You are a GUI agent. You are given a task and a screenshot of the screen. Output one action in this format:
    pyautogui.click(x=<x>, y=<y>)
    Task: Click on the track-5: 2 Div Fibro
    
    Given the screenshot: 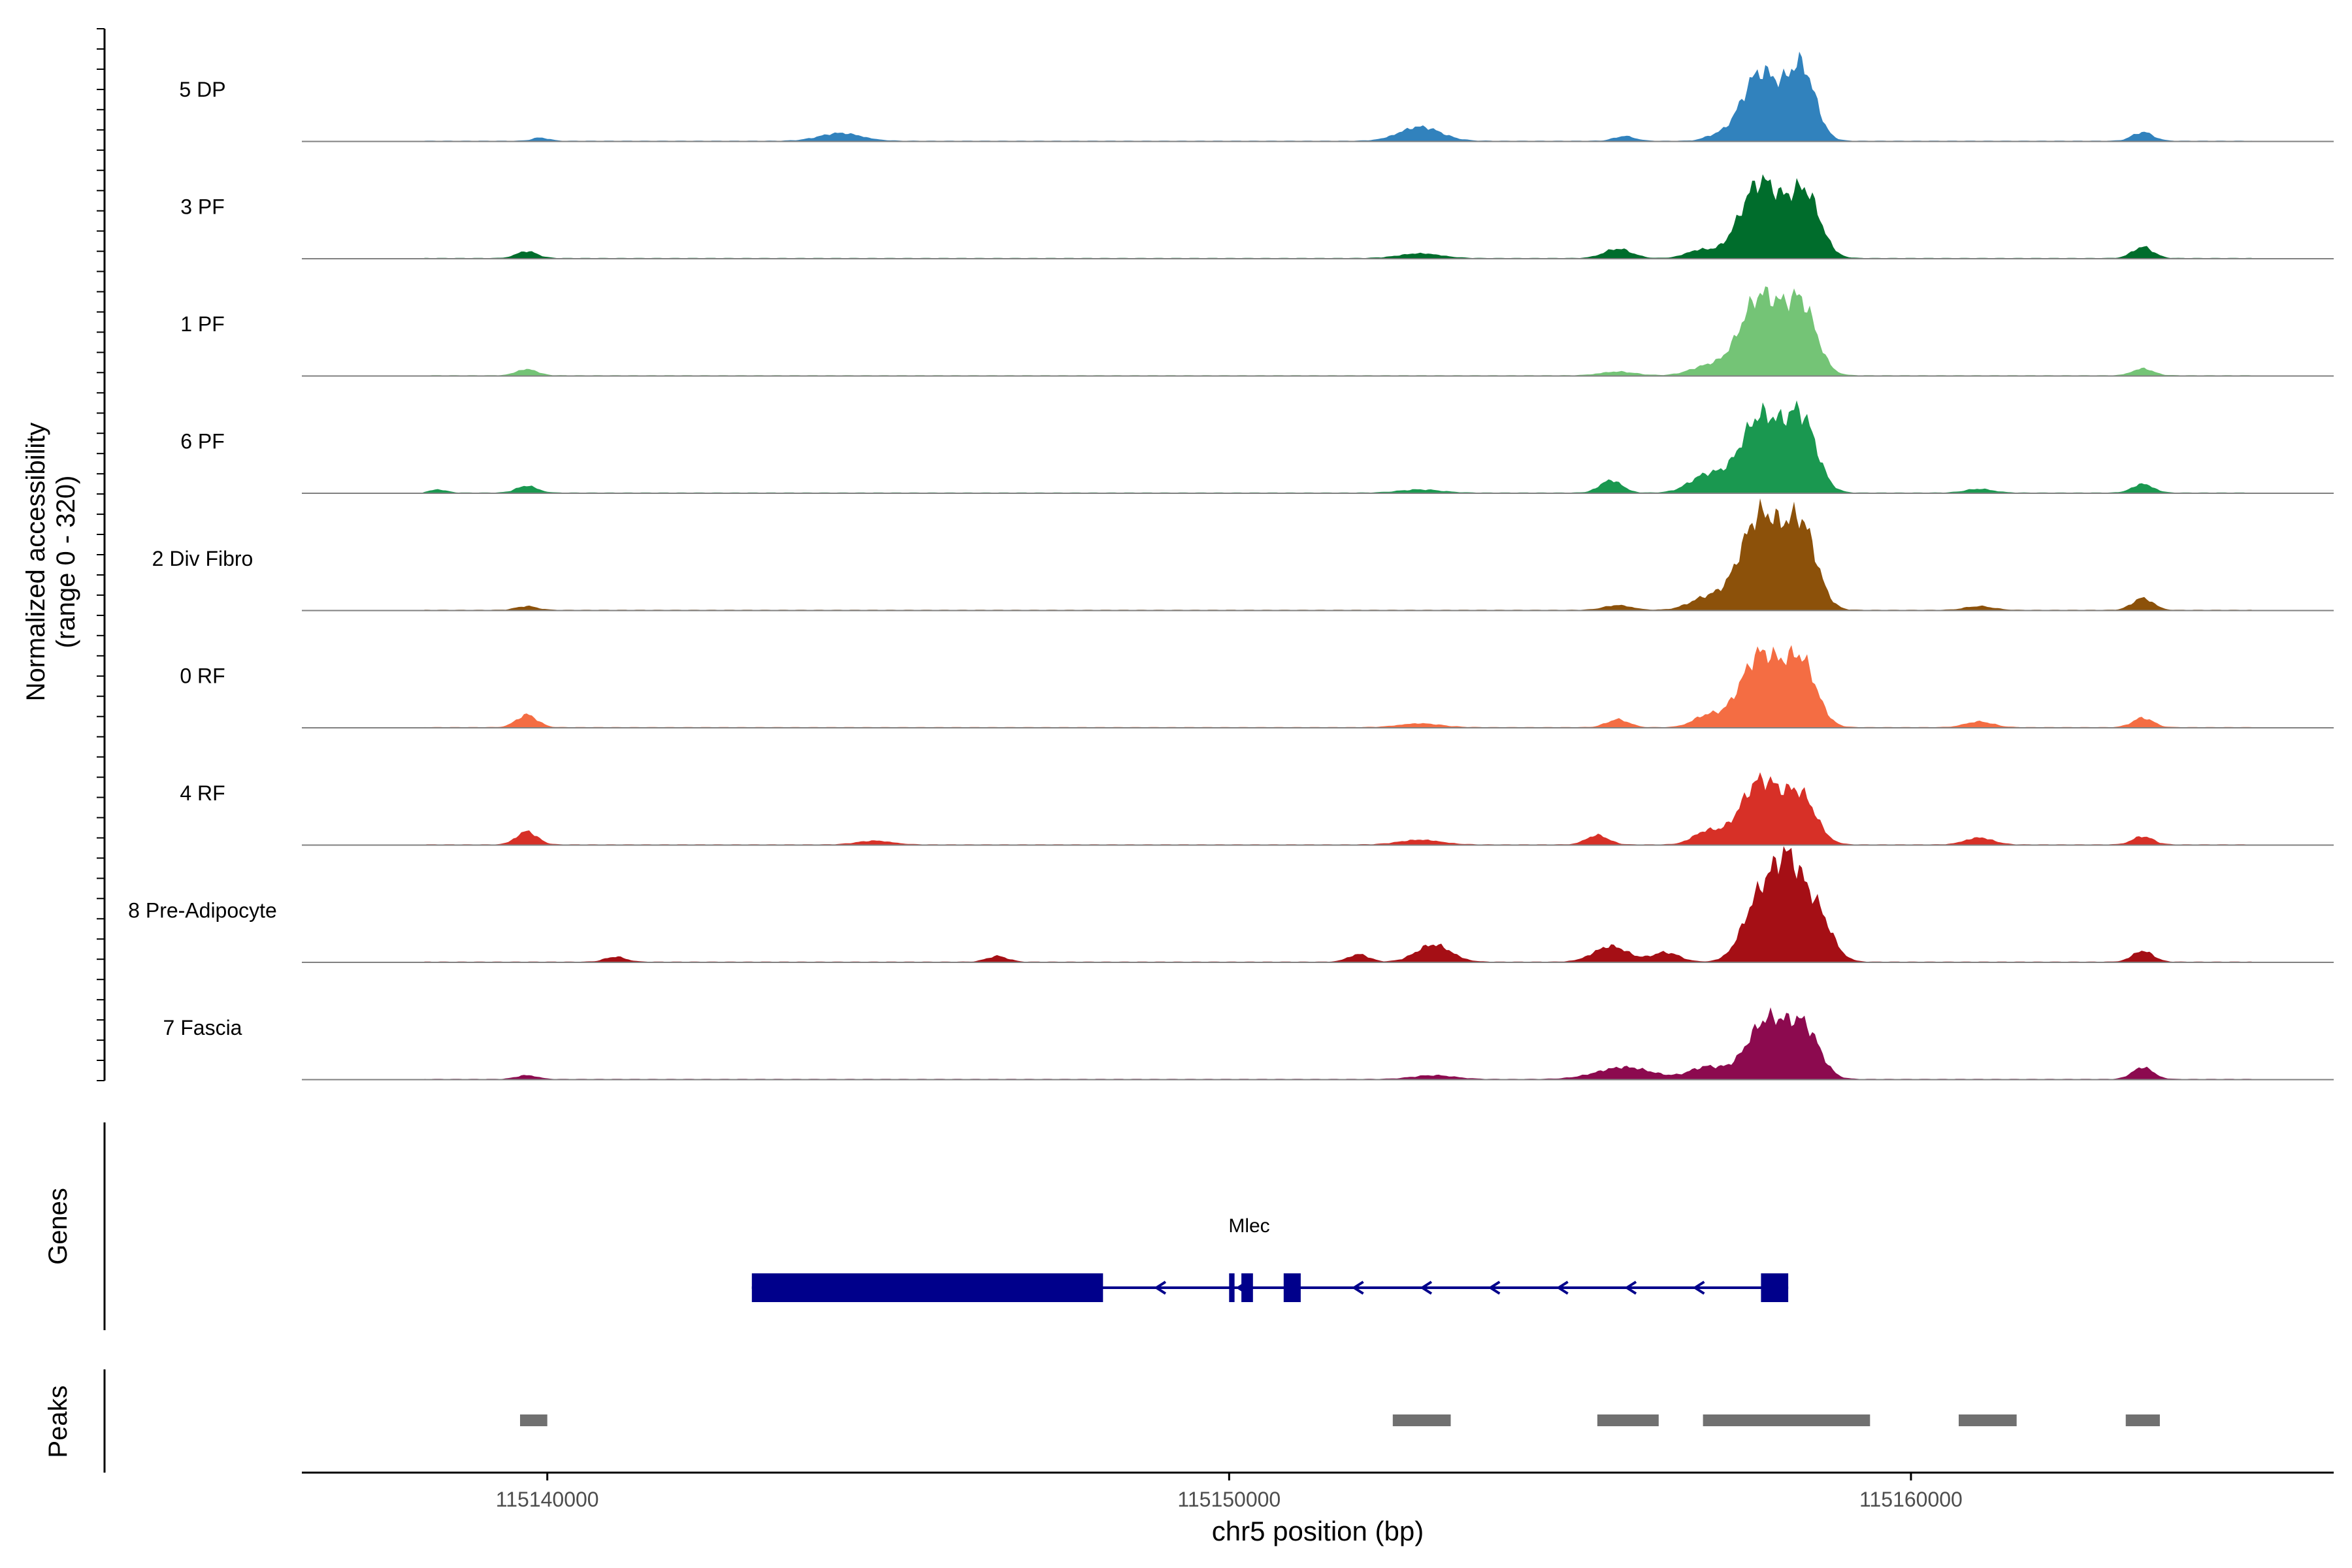 What is the action you would take?
    pyautogui.click(x=1243, y=555)
    